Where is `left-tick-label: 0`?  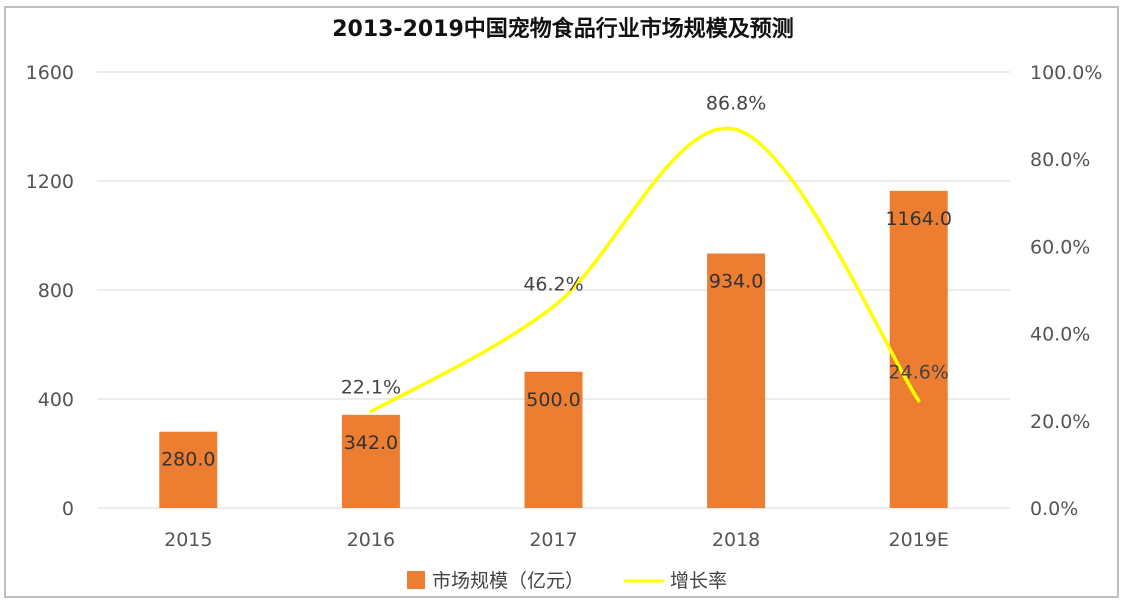
left-tick-label: 0 is located at coordinates (68, 509).